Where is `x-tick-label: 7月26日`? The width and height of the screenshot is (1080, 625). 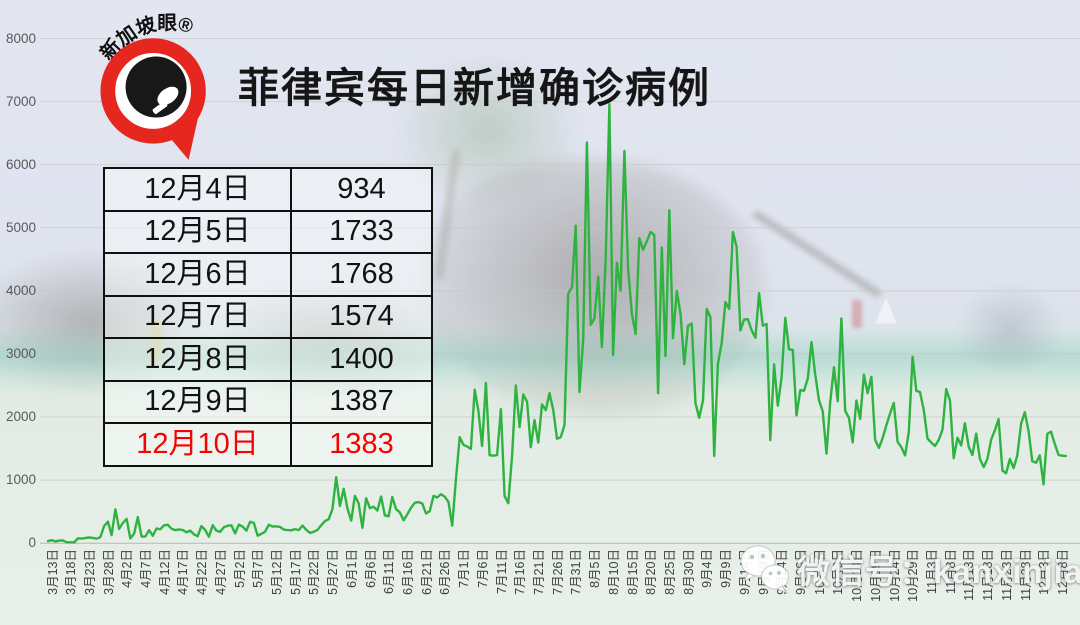 x-tick-label: 7月26日 is located at coordinates (555, 581).